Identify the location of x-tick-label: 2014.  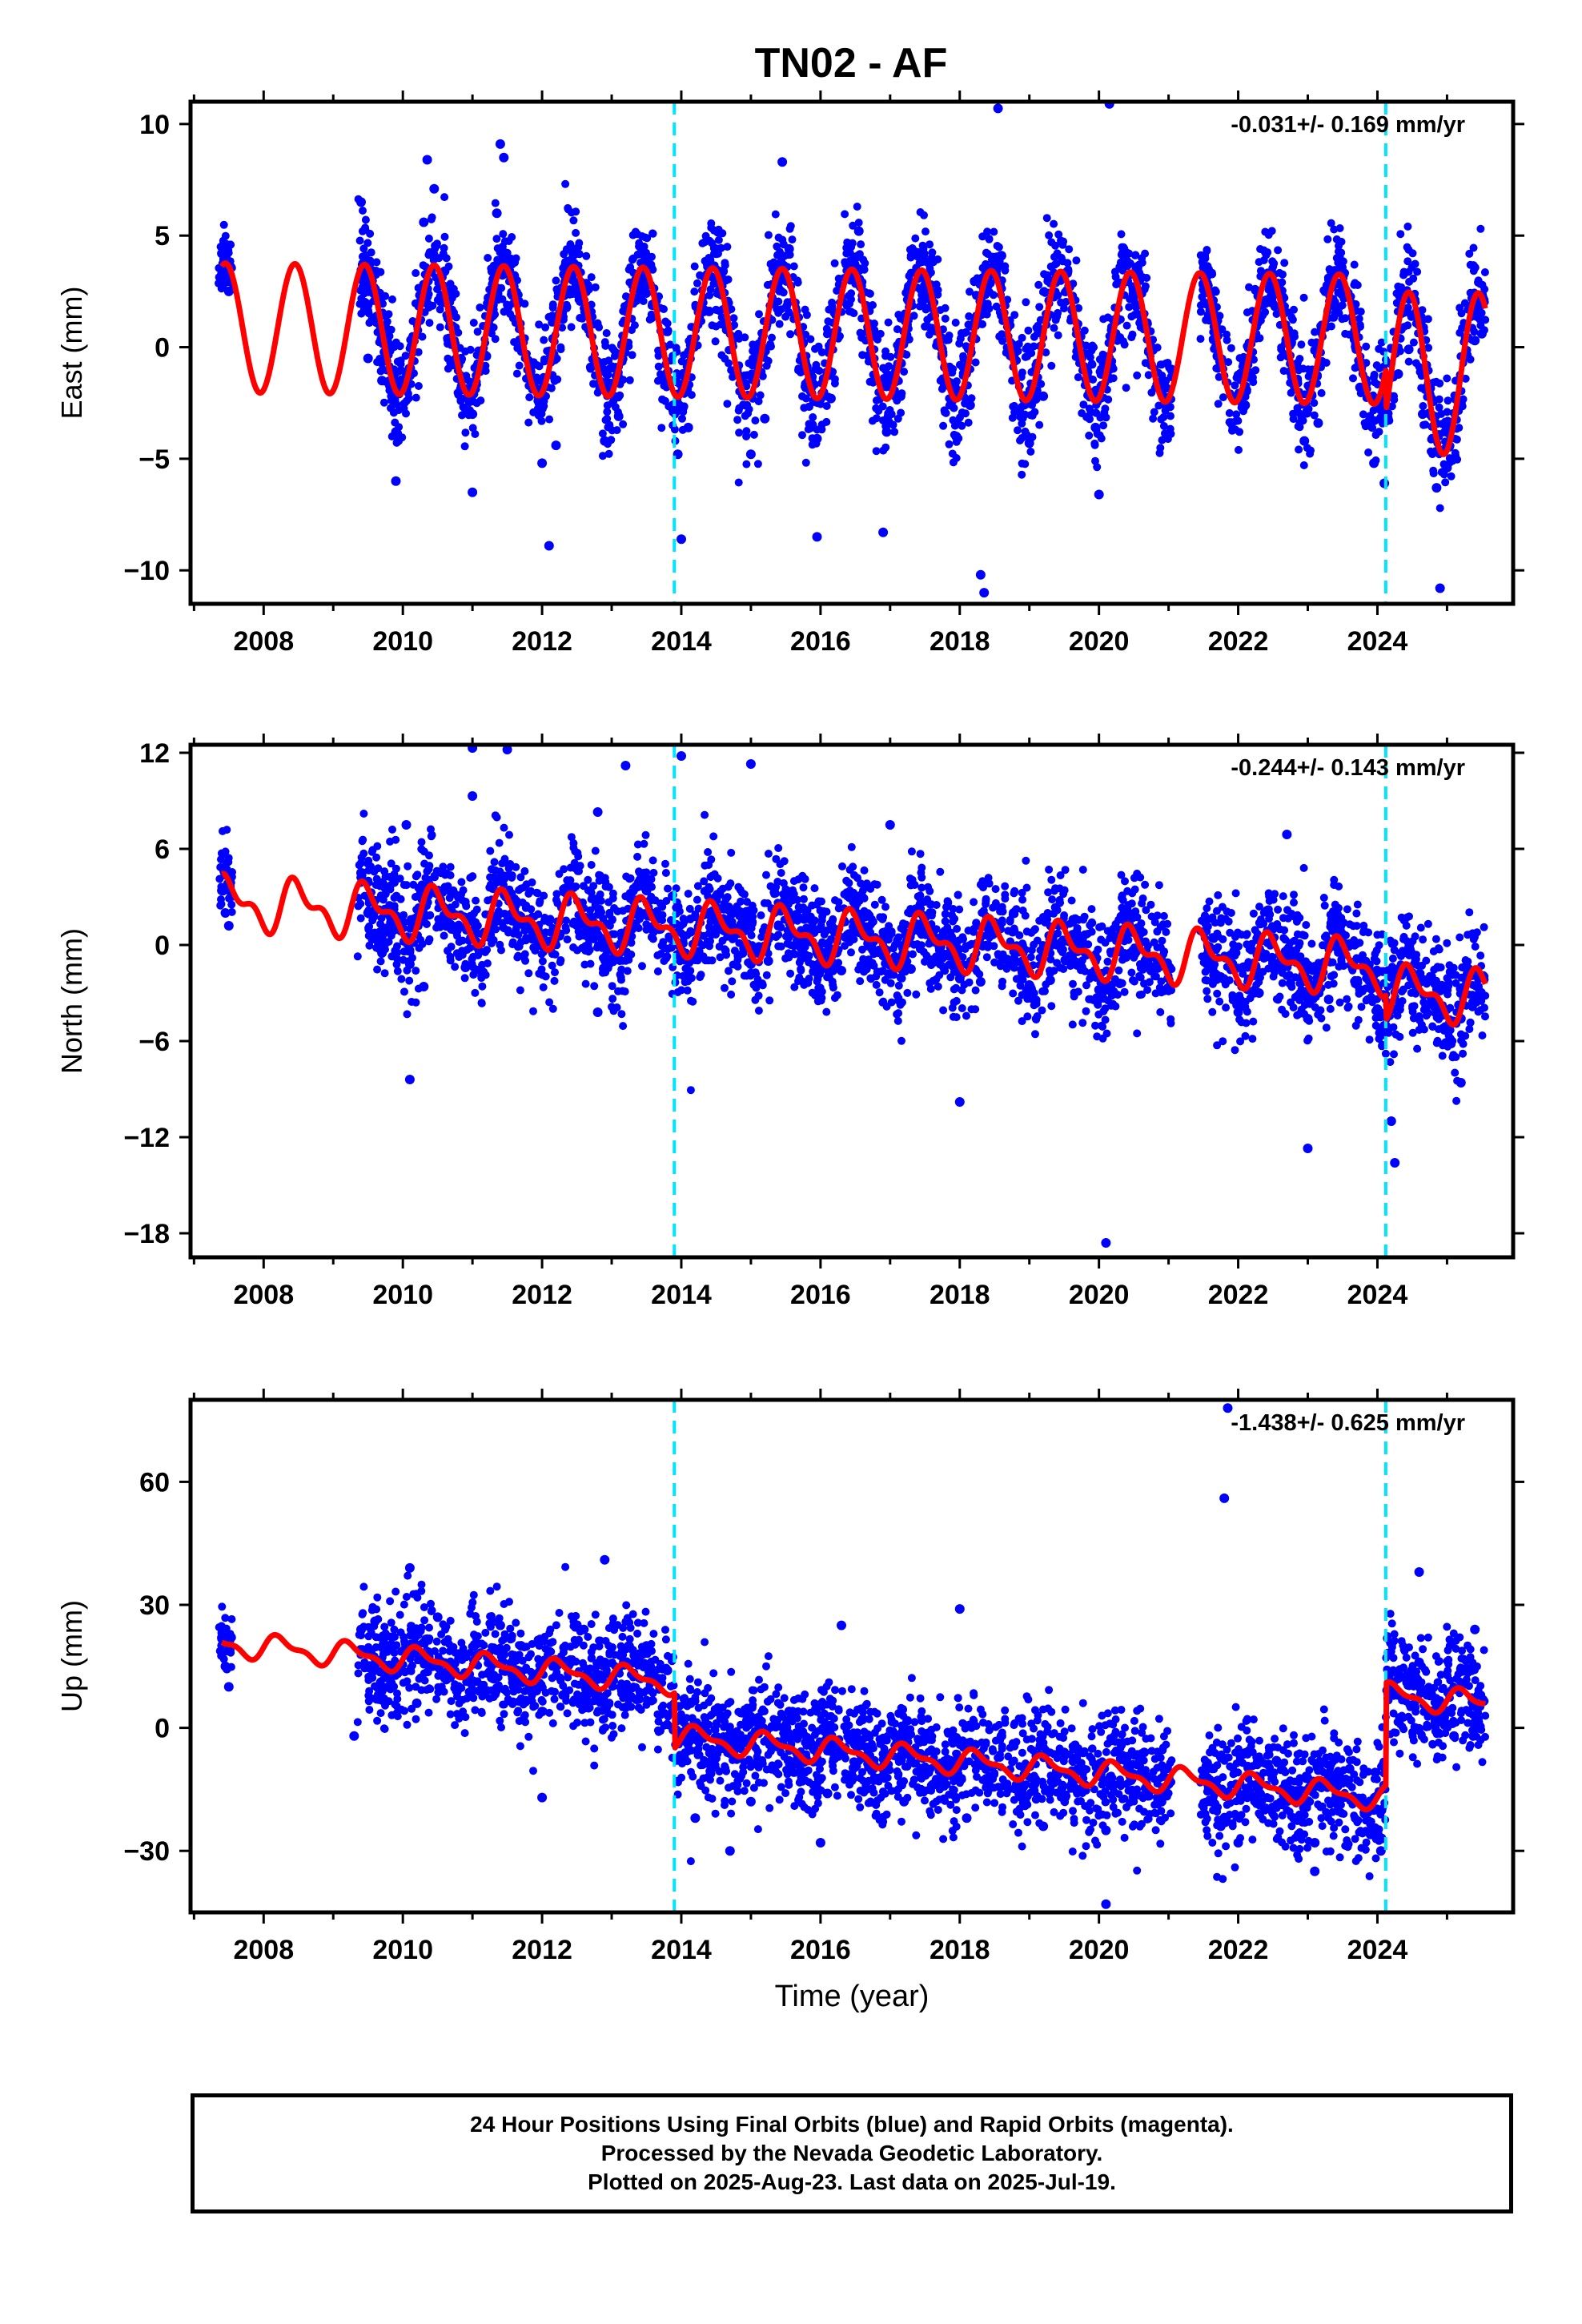
(682, 641).